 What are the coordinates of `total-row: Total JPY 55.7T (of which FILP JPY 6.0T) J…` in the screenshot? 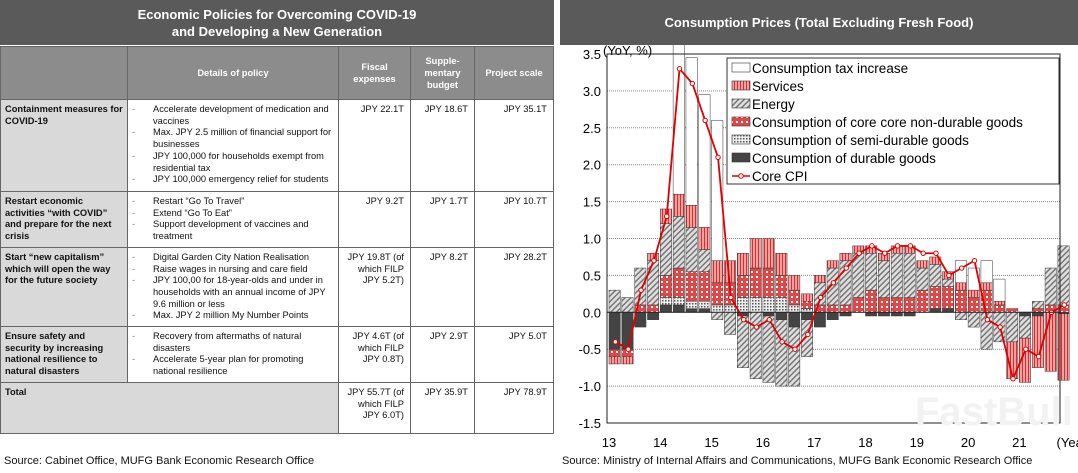 It's located at (277, 407).